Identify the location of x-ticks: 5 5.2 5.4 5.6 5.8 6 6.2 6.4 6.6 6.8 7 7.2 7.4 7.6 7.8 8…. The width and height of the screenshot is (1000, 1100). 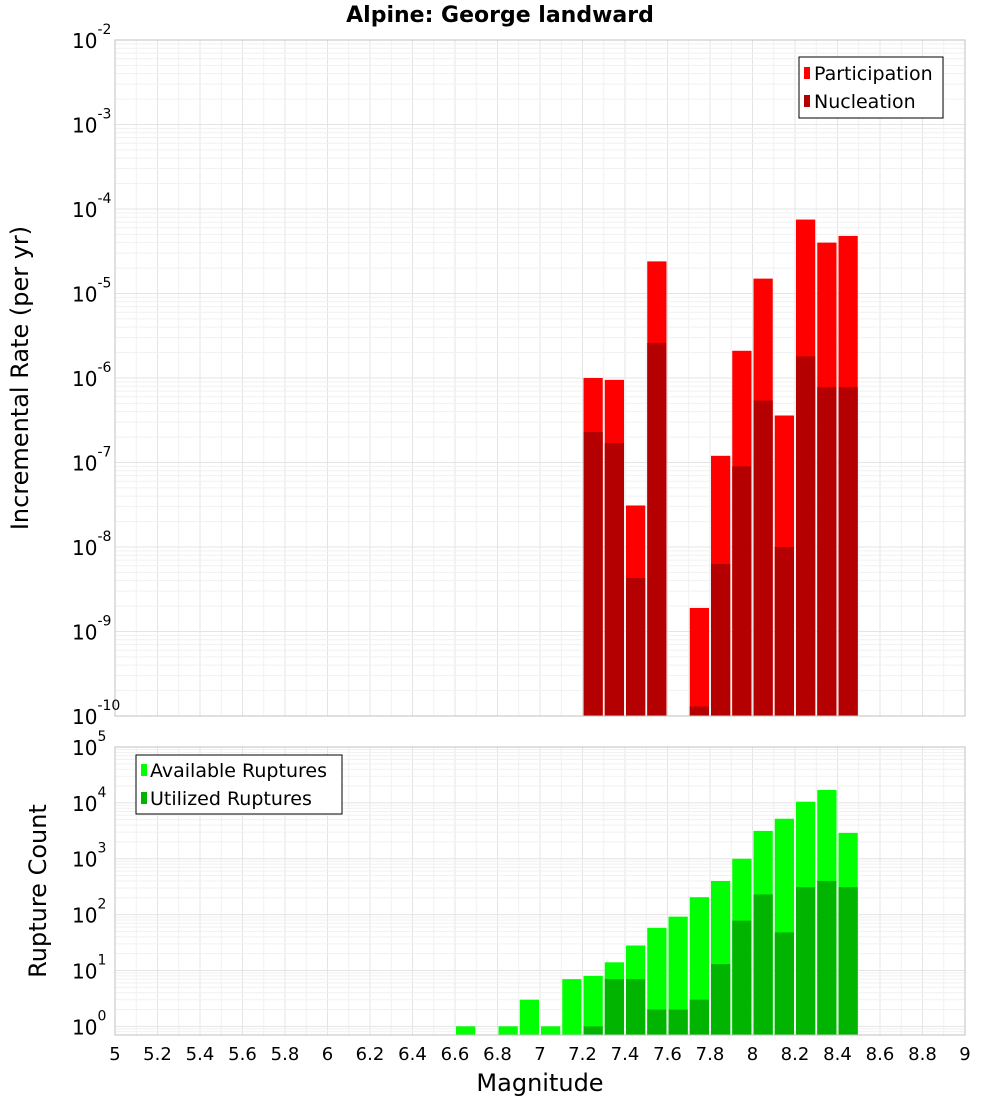
(539, 1054).